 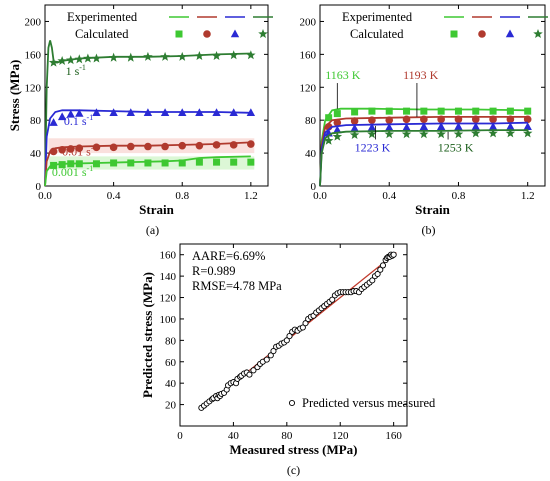 What do you see at coordinates (171, 363) in the screenshot?
I see `y-tick-label: 60` at bounding box center [171, 363].